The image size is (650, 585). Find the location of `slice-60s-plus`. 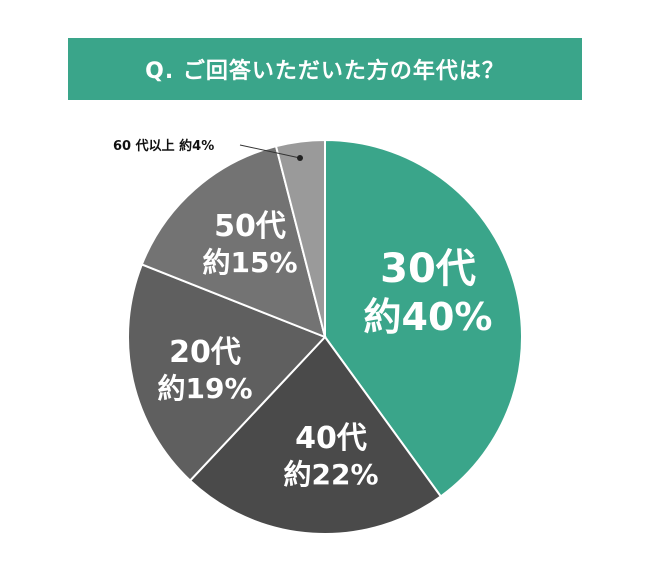

slice-60s-plus is located at coordinates (300, 238).